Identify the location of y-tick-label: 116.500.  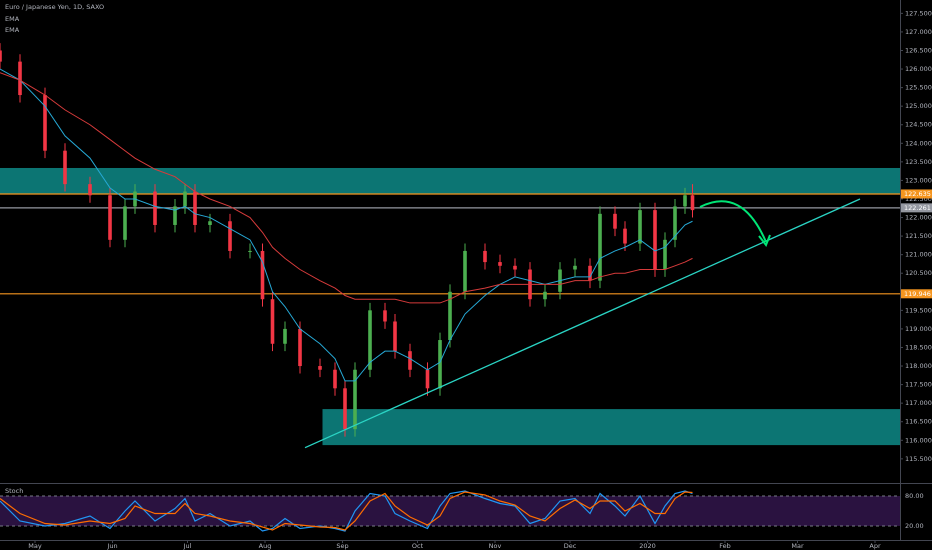
(918, 422).